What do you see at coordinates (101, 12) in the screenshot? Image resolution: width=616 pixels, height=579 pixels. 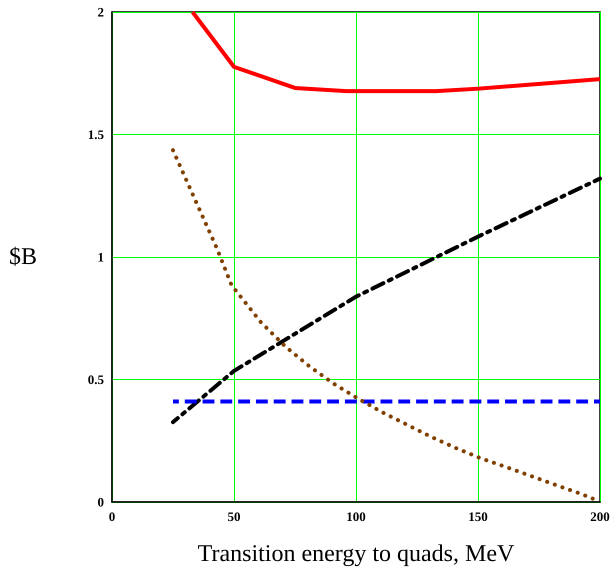 I see `y-tick-label: 2` at bounding box center [101, 12].